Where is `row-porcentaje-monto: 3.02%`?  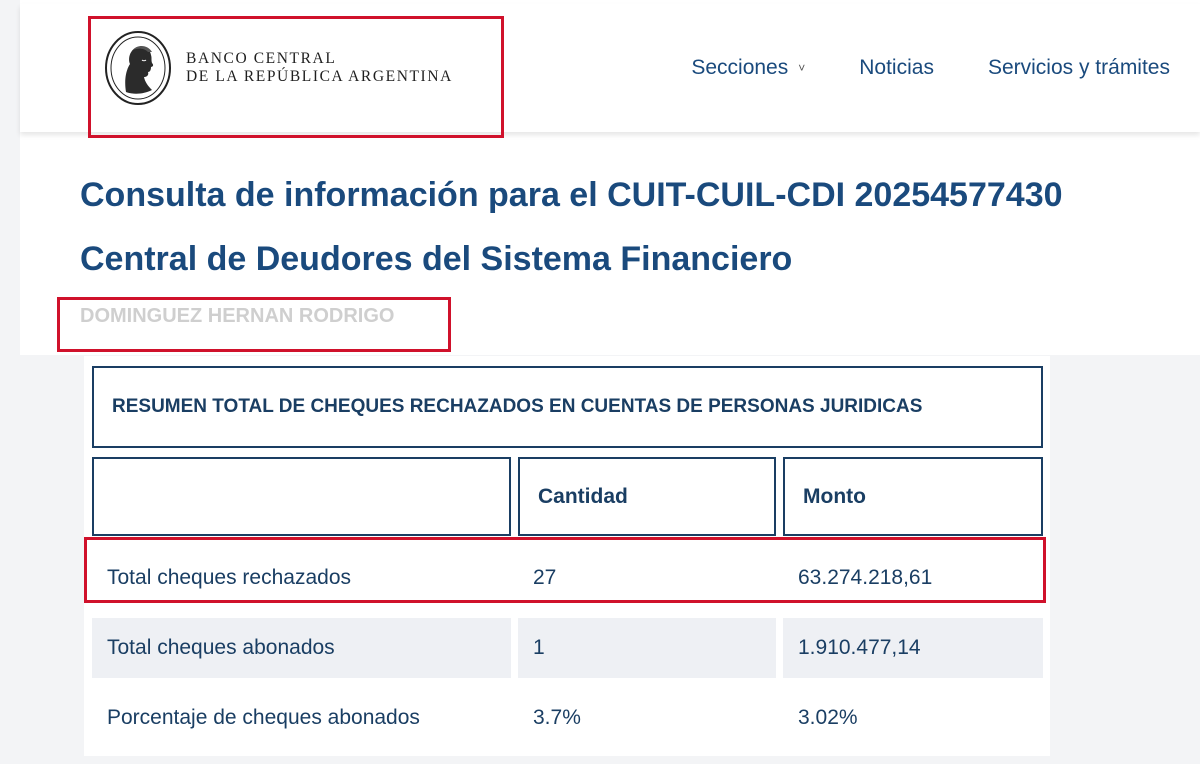
row-porcentaje-monto: 3.02% is located at coordinates (828, 717).